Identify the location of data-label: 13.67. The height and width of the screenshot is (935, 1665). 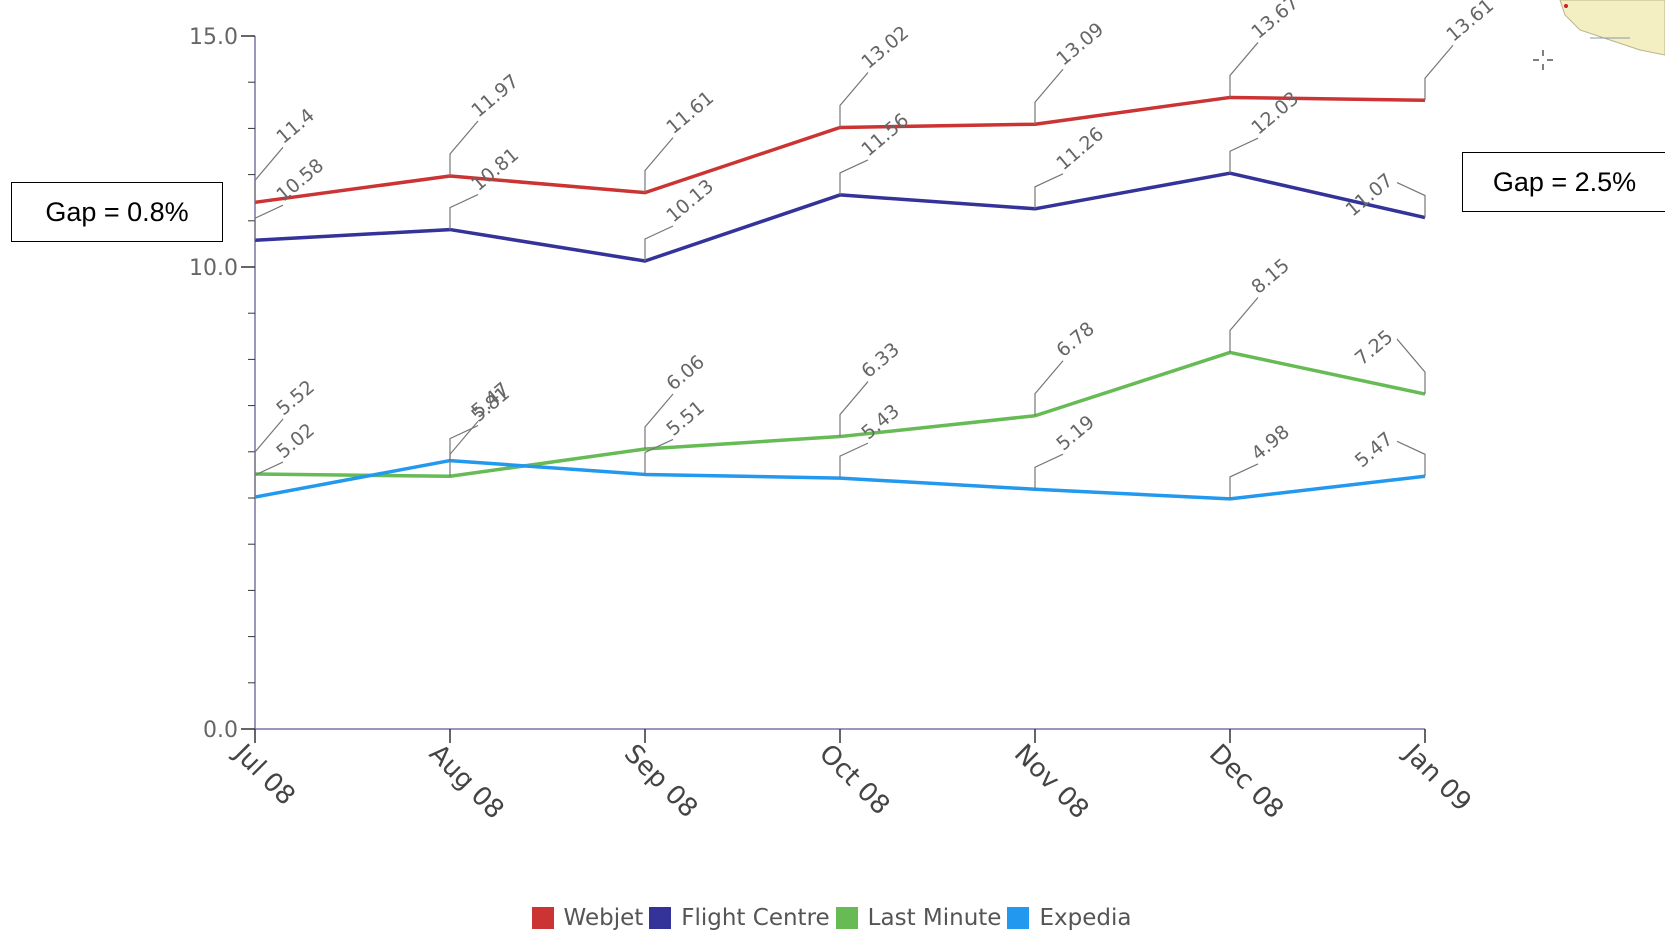
(1275, 21).